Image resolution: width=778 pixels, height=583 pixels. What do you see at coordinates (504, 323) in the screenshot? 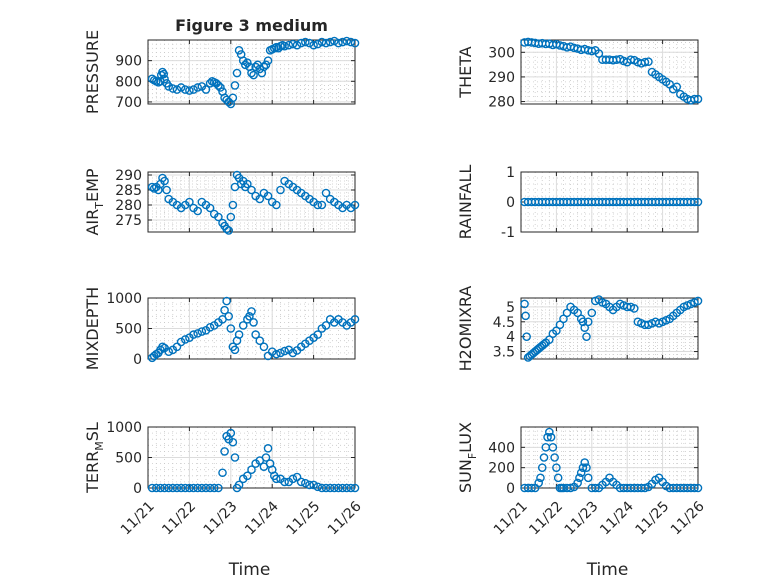
I see `y-tick-label: 4.5` at bounding box center [504, 323].